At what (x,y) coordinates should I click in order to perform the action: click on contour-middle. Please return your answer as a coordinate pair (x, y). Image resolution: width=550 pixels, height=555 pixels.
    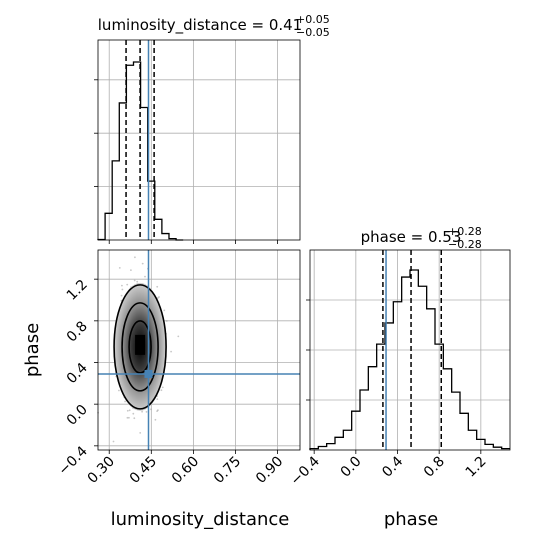
    Looking at the image, I should click on (140, 347).